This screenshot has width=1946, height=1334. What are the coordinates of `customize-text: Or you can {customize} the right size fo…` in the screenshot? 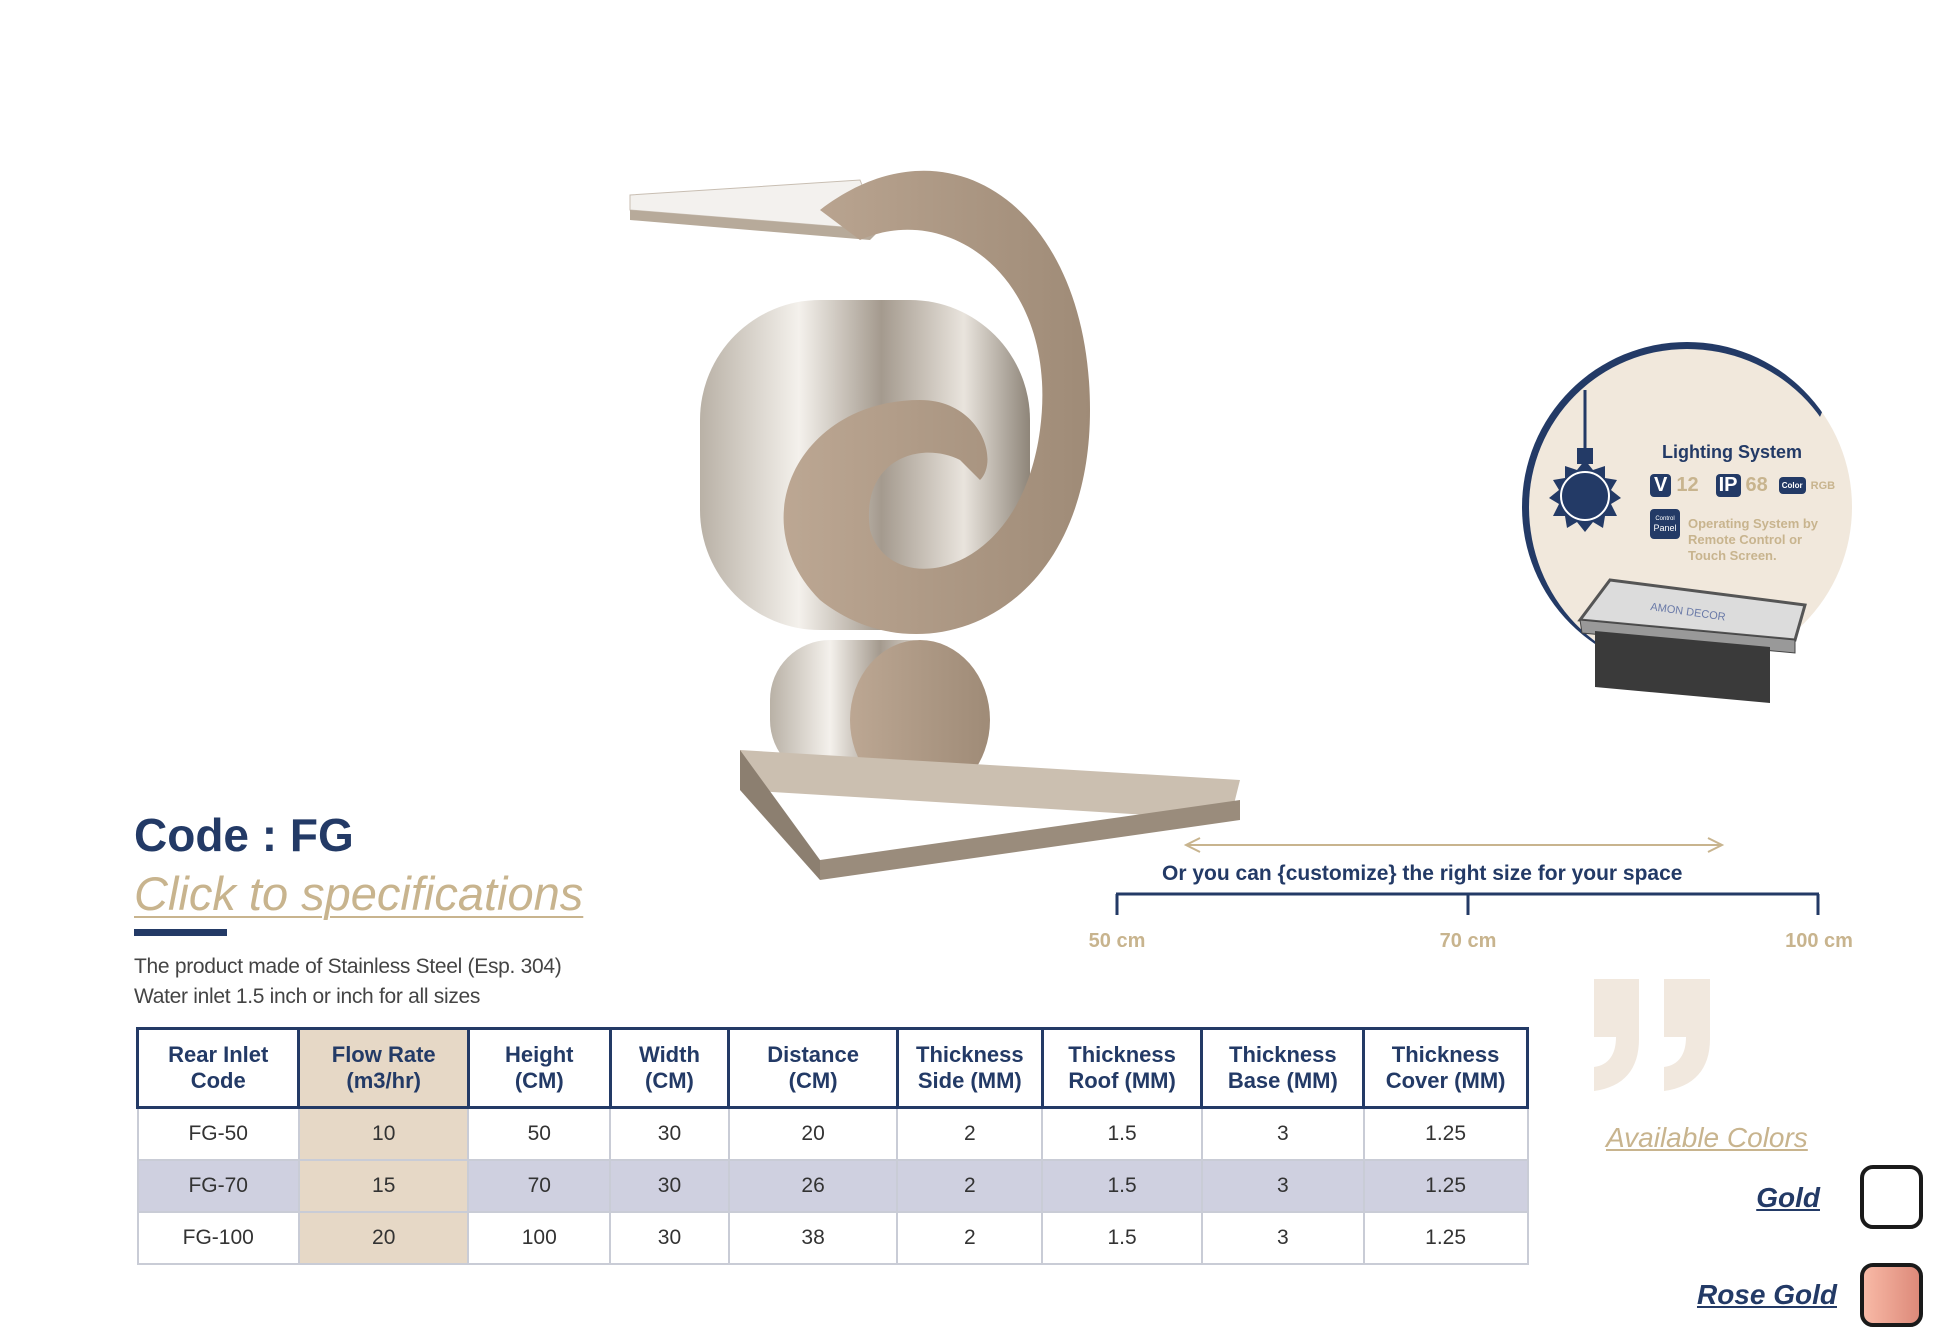 It's located at (1422, 873).